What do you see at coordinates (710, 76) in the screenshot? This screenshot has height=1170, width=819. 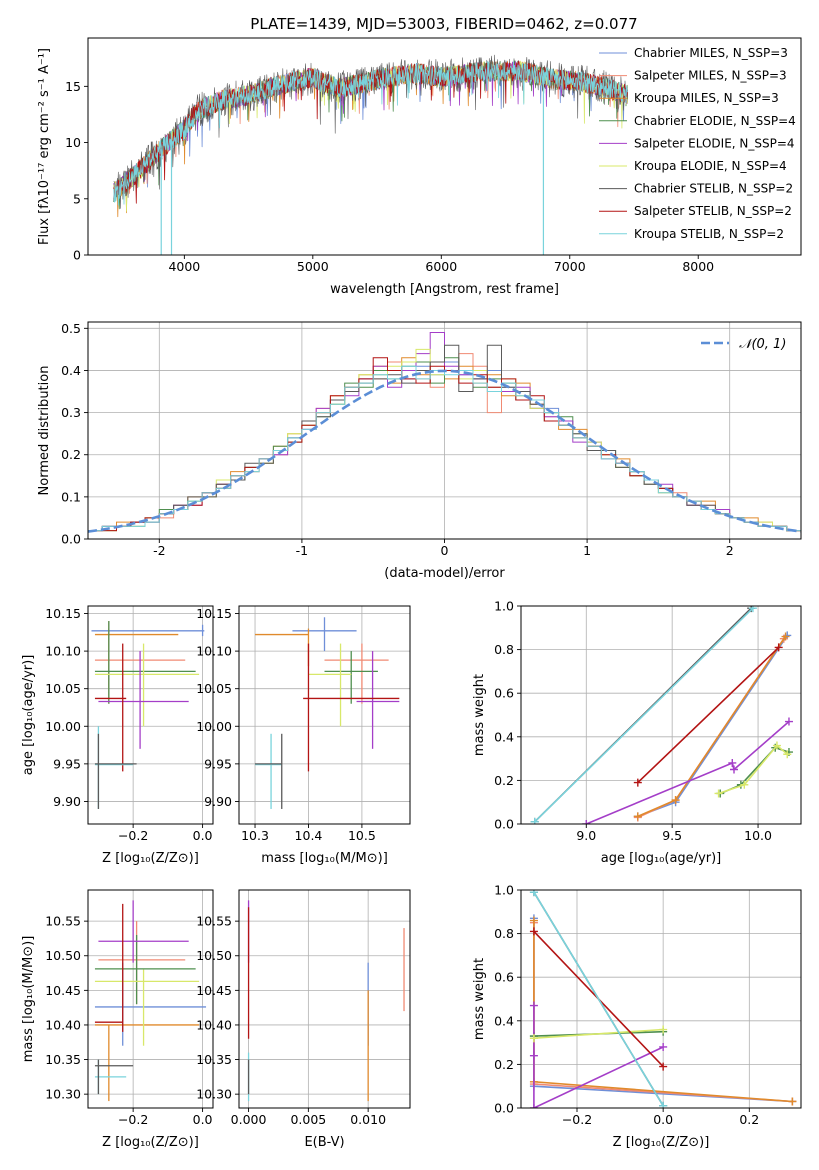 I see `legend-label: Salpeter MILES, N_SSP=3` at bounding box center [710, 76].